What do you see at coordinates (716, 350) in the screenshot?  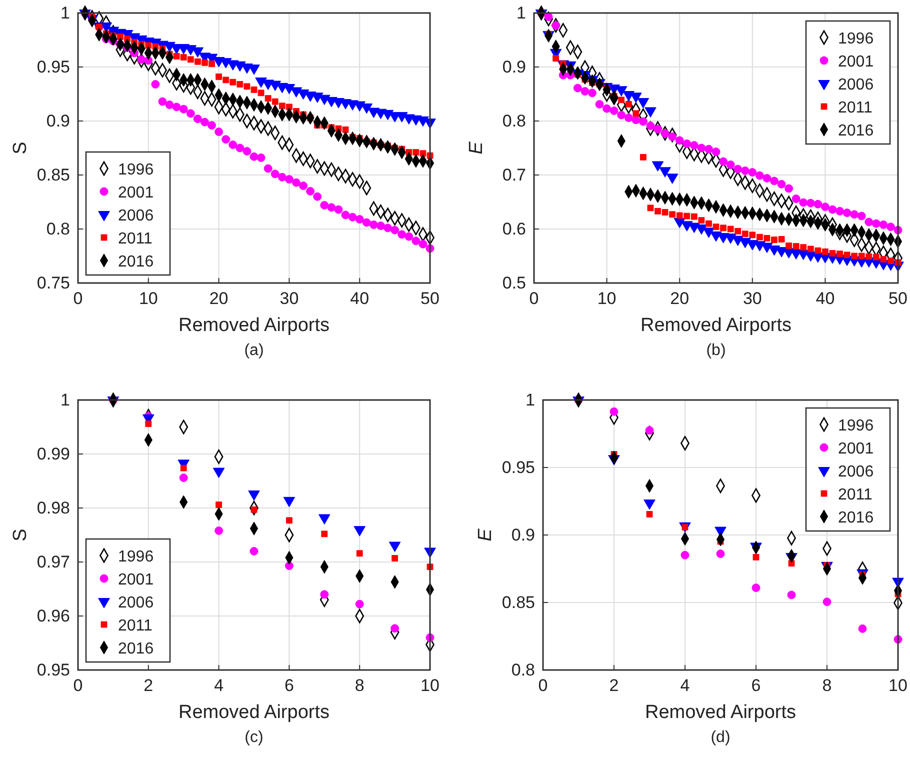 I see `text: (b)` at bounding box center [716, 350].